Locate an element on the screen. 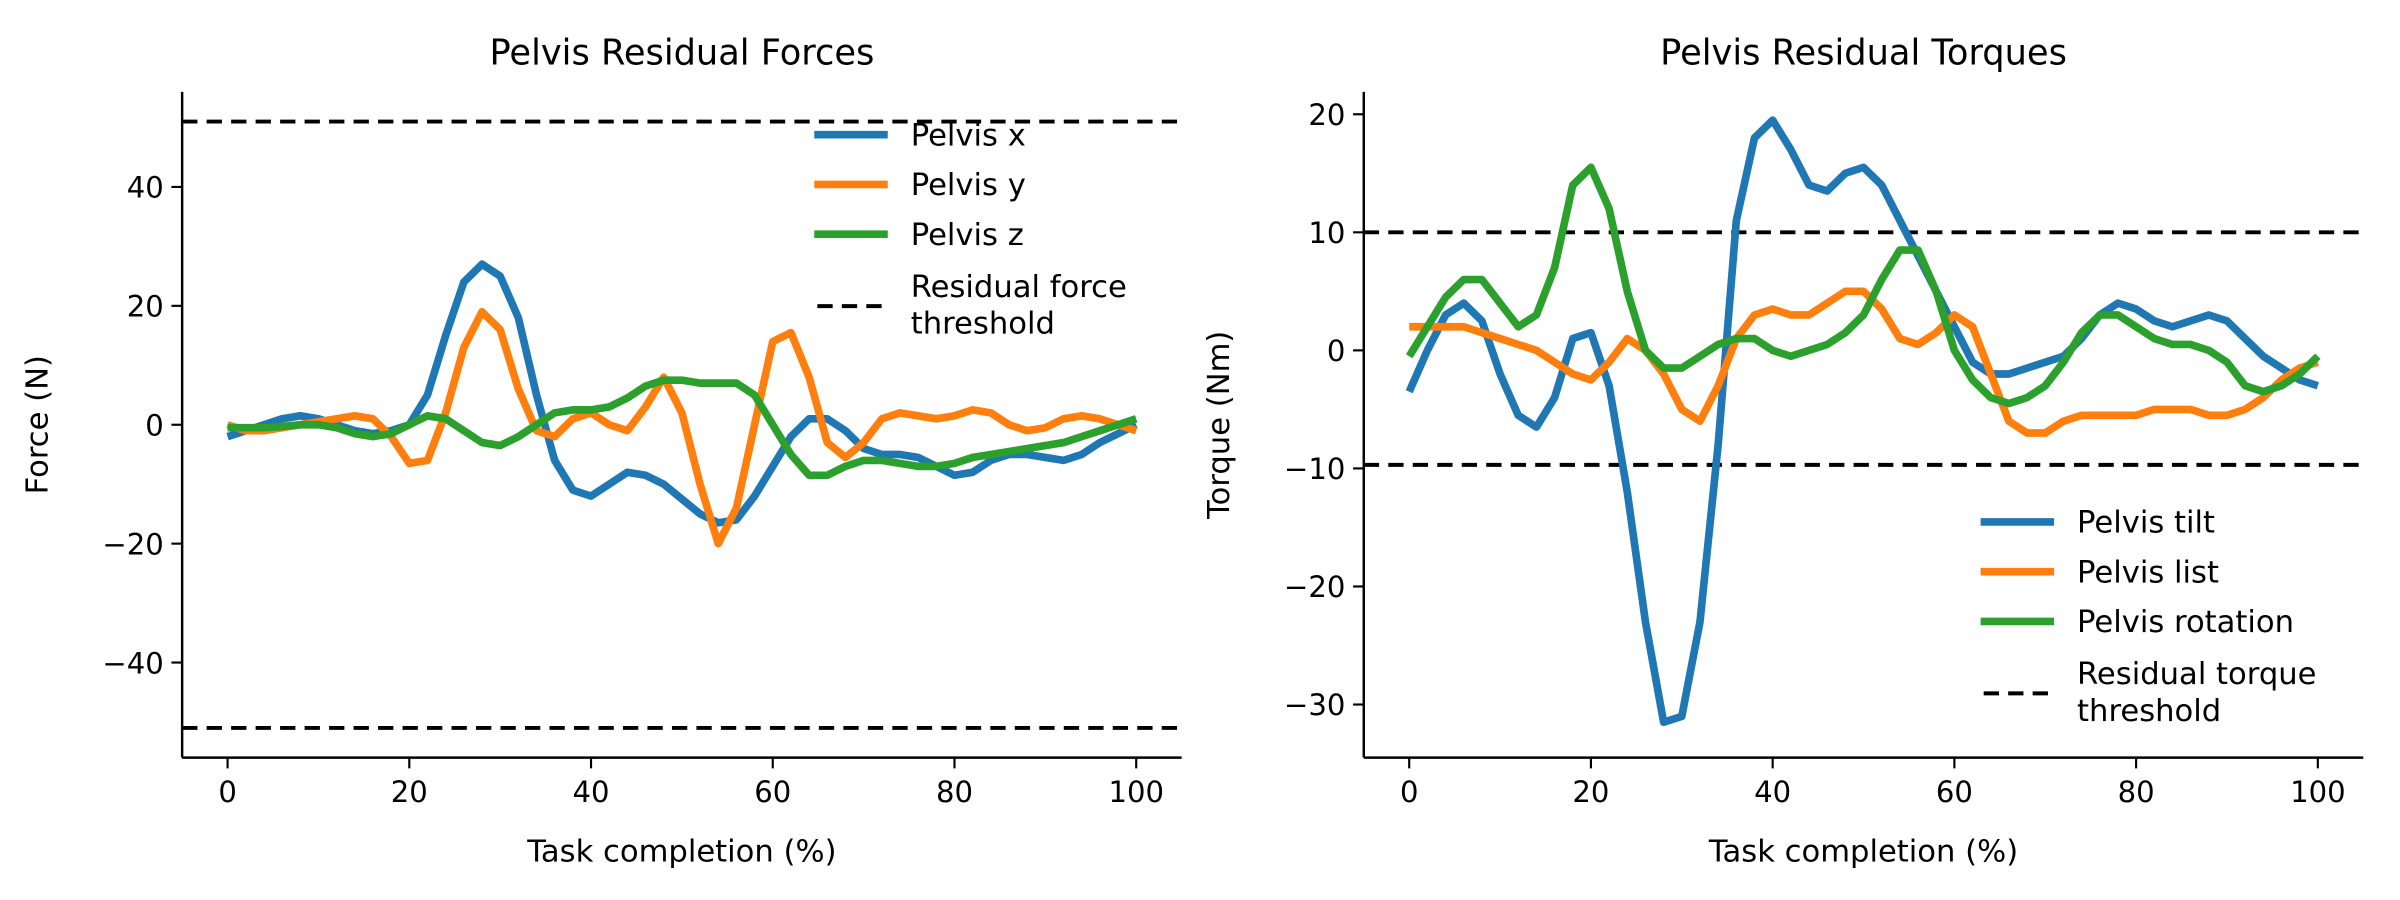 The image size is (2400, 900). legend-label: Pelvis z is located at coordinates (967, 235).